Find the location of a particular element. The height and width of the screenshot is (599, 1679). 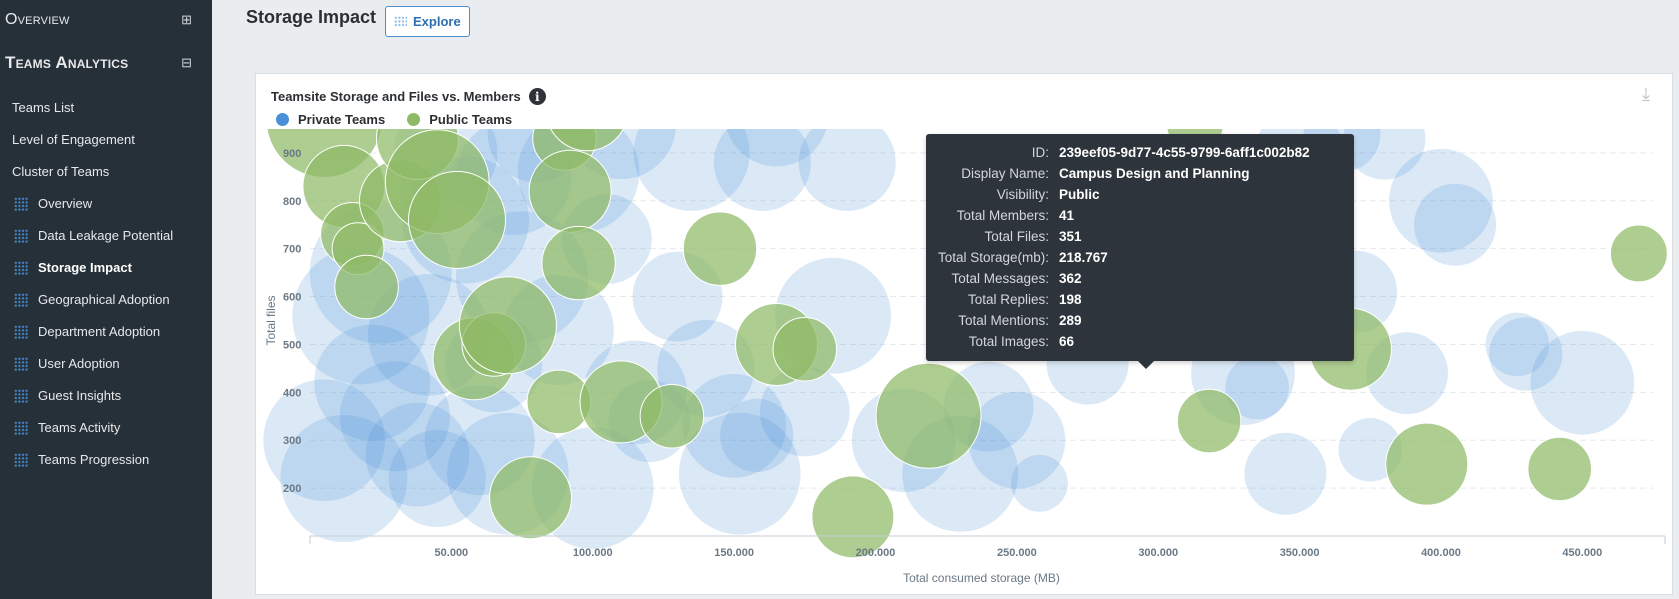

x-tick-label: 150.000 is located at coordinates (734, 553).